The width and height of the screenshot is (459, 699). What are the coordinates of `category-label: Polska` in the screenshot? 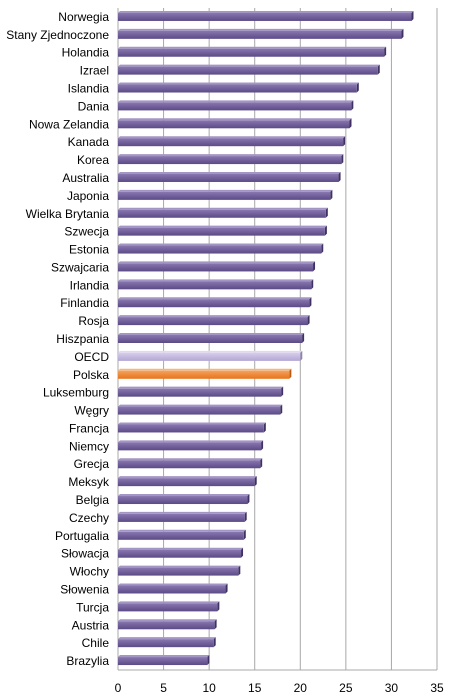 It's located at (91, 375).